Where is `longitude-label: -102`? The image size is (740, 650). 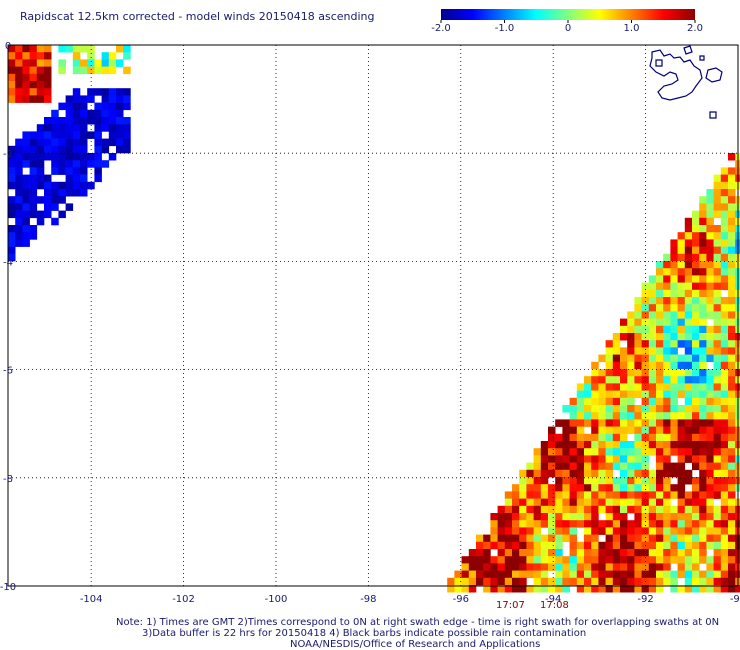 longitude-label: -102 is located at coordinates (183, 599).